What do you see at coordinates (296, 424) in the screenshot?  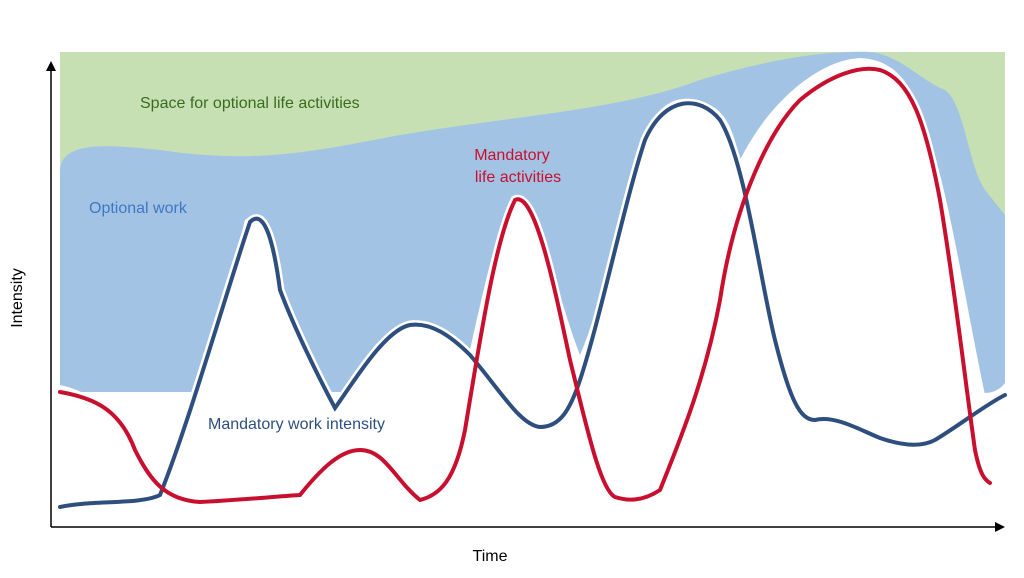 I see `mandatory-work-label: Mandatory work intensity` at bounding box center [296, 424].